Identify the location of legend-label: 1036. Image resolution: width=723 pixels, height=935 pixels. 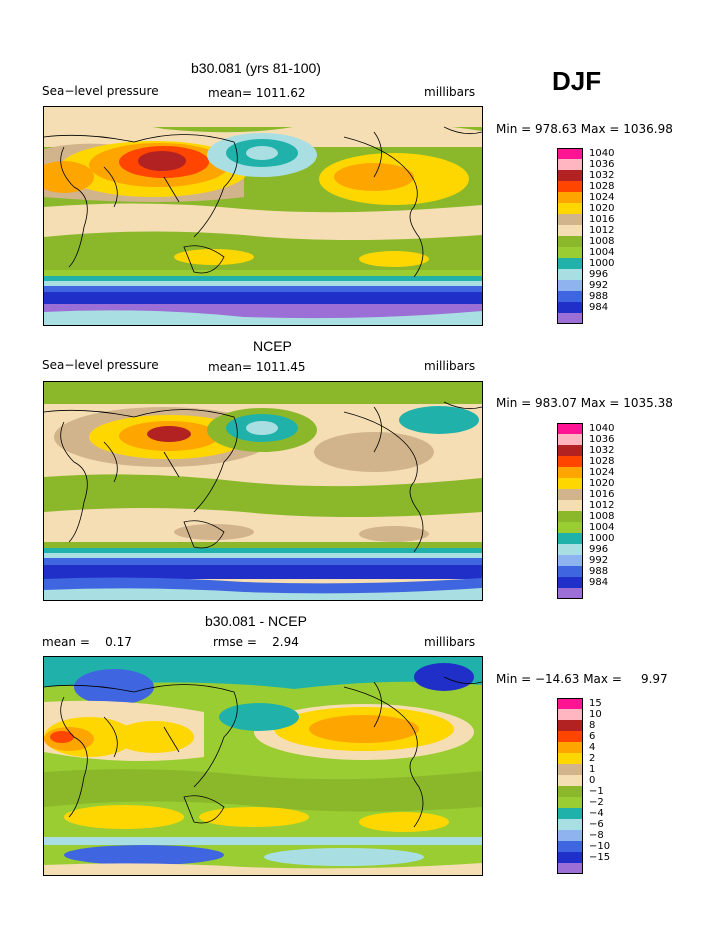
(602, 164).